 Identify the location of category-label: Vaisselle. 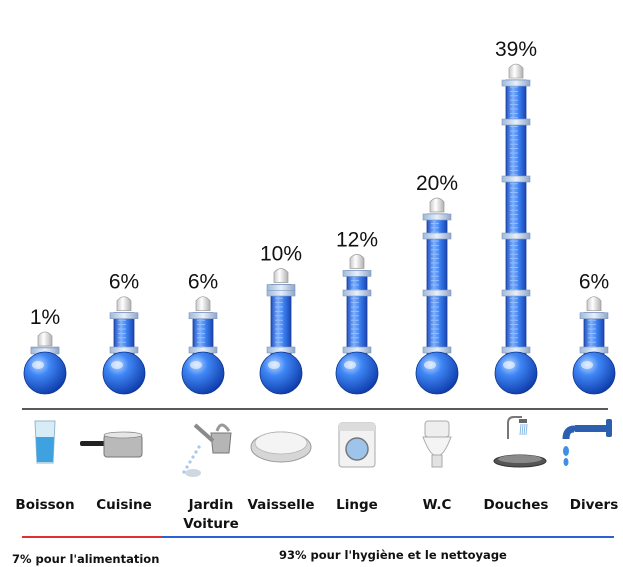
(280, 505).